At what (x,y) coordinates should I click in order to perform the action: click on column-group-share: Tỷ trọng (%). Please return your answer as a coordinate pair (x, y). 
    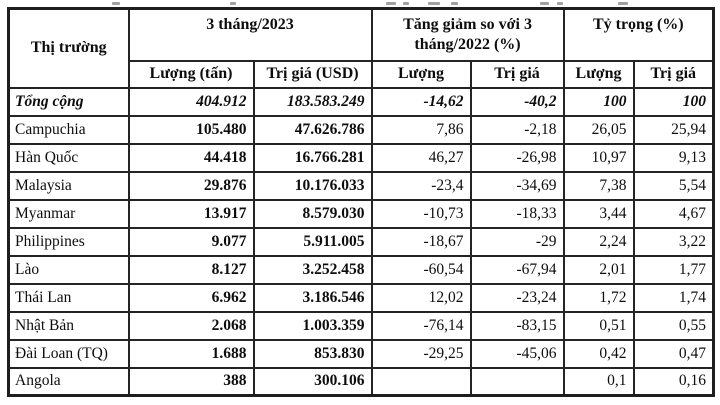
    Looking at the image, I should click on (638, 34).